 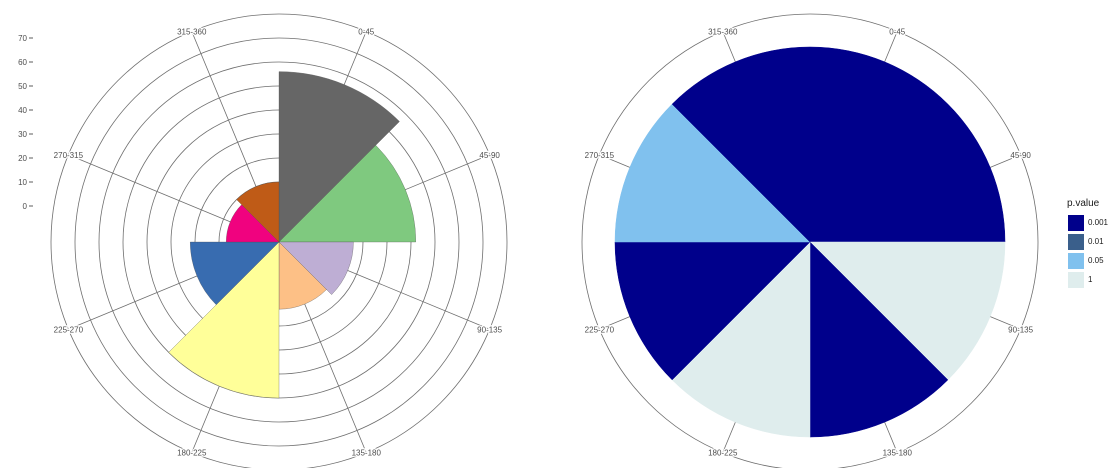 I want to click on radial-tick-label: 30, so click(x=22, y=134).